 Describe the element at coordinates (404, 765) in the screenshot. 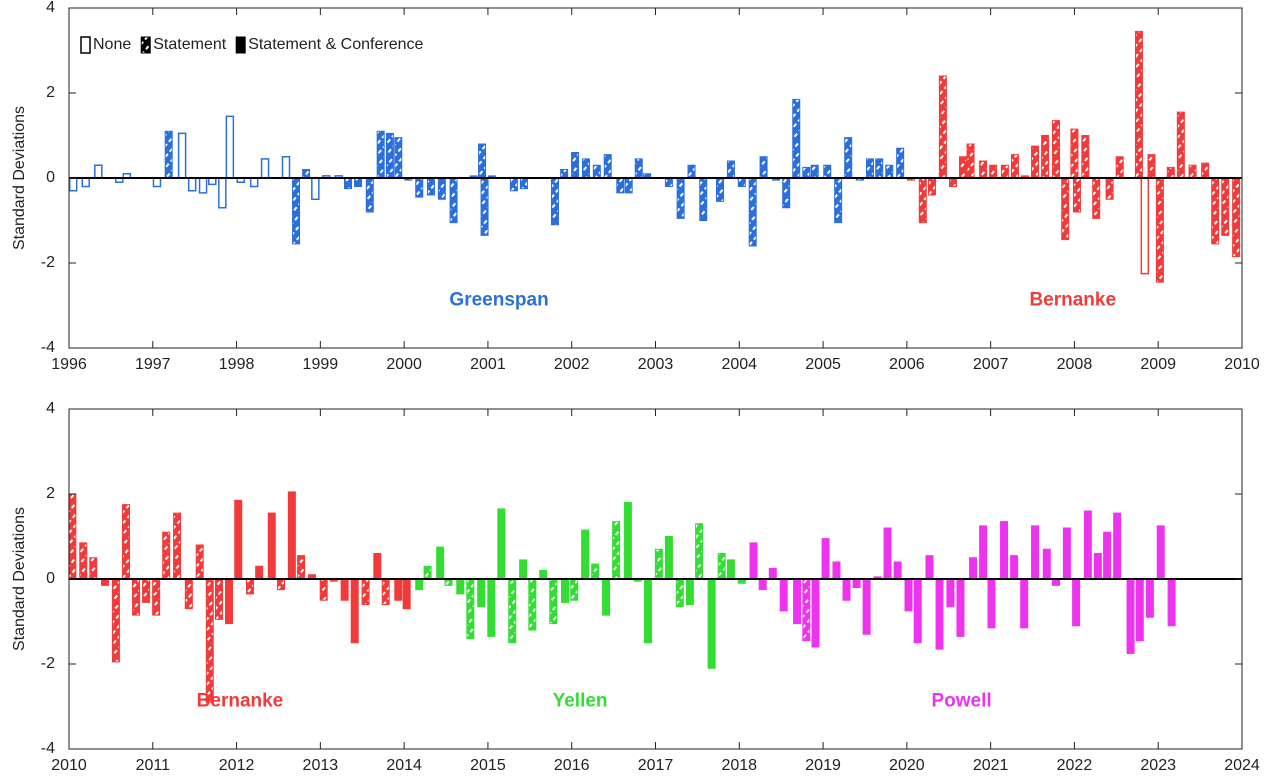

I see `x-tick-label: 2014` at that location.